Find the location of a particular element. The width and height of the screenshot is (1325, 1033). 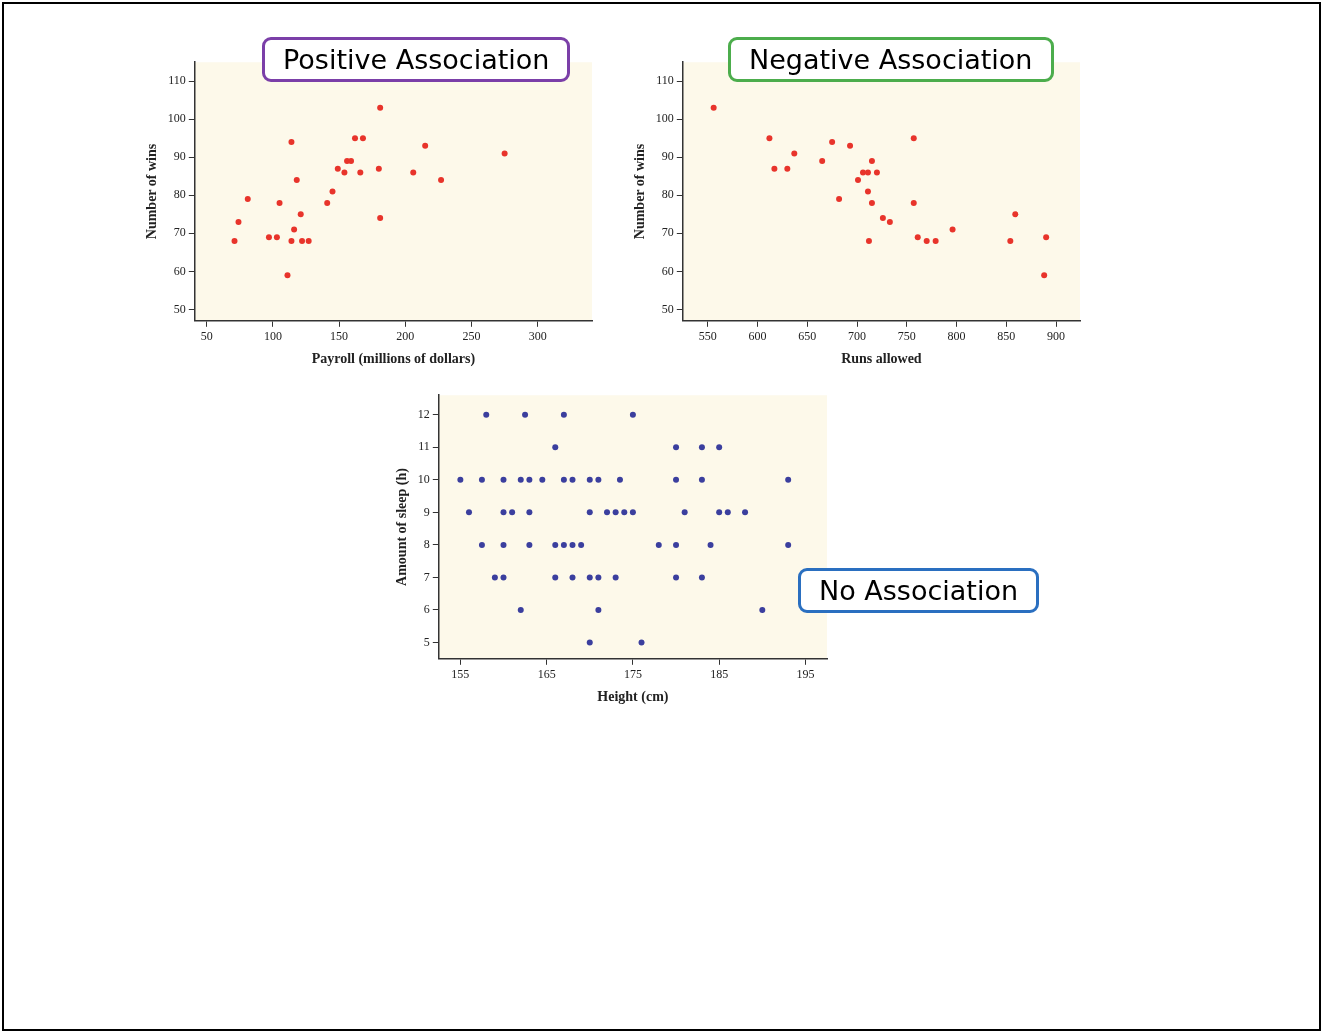

x-tick-label: 600 is located at coordinates (757, 336).